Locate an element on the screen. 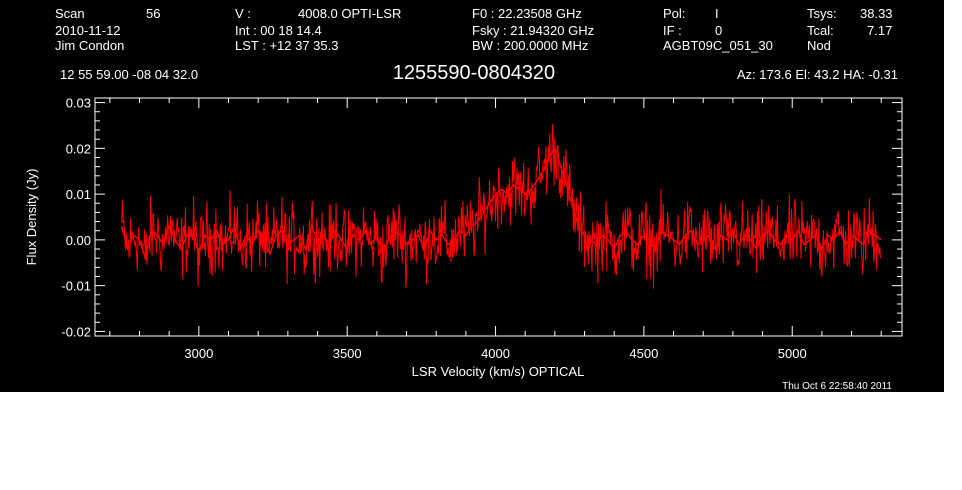  y-tick-label: -0.01 is located at coordinates (76, 286).